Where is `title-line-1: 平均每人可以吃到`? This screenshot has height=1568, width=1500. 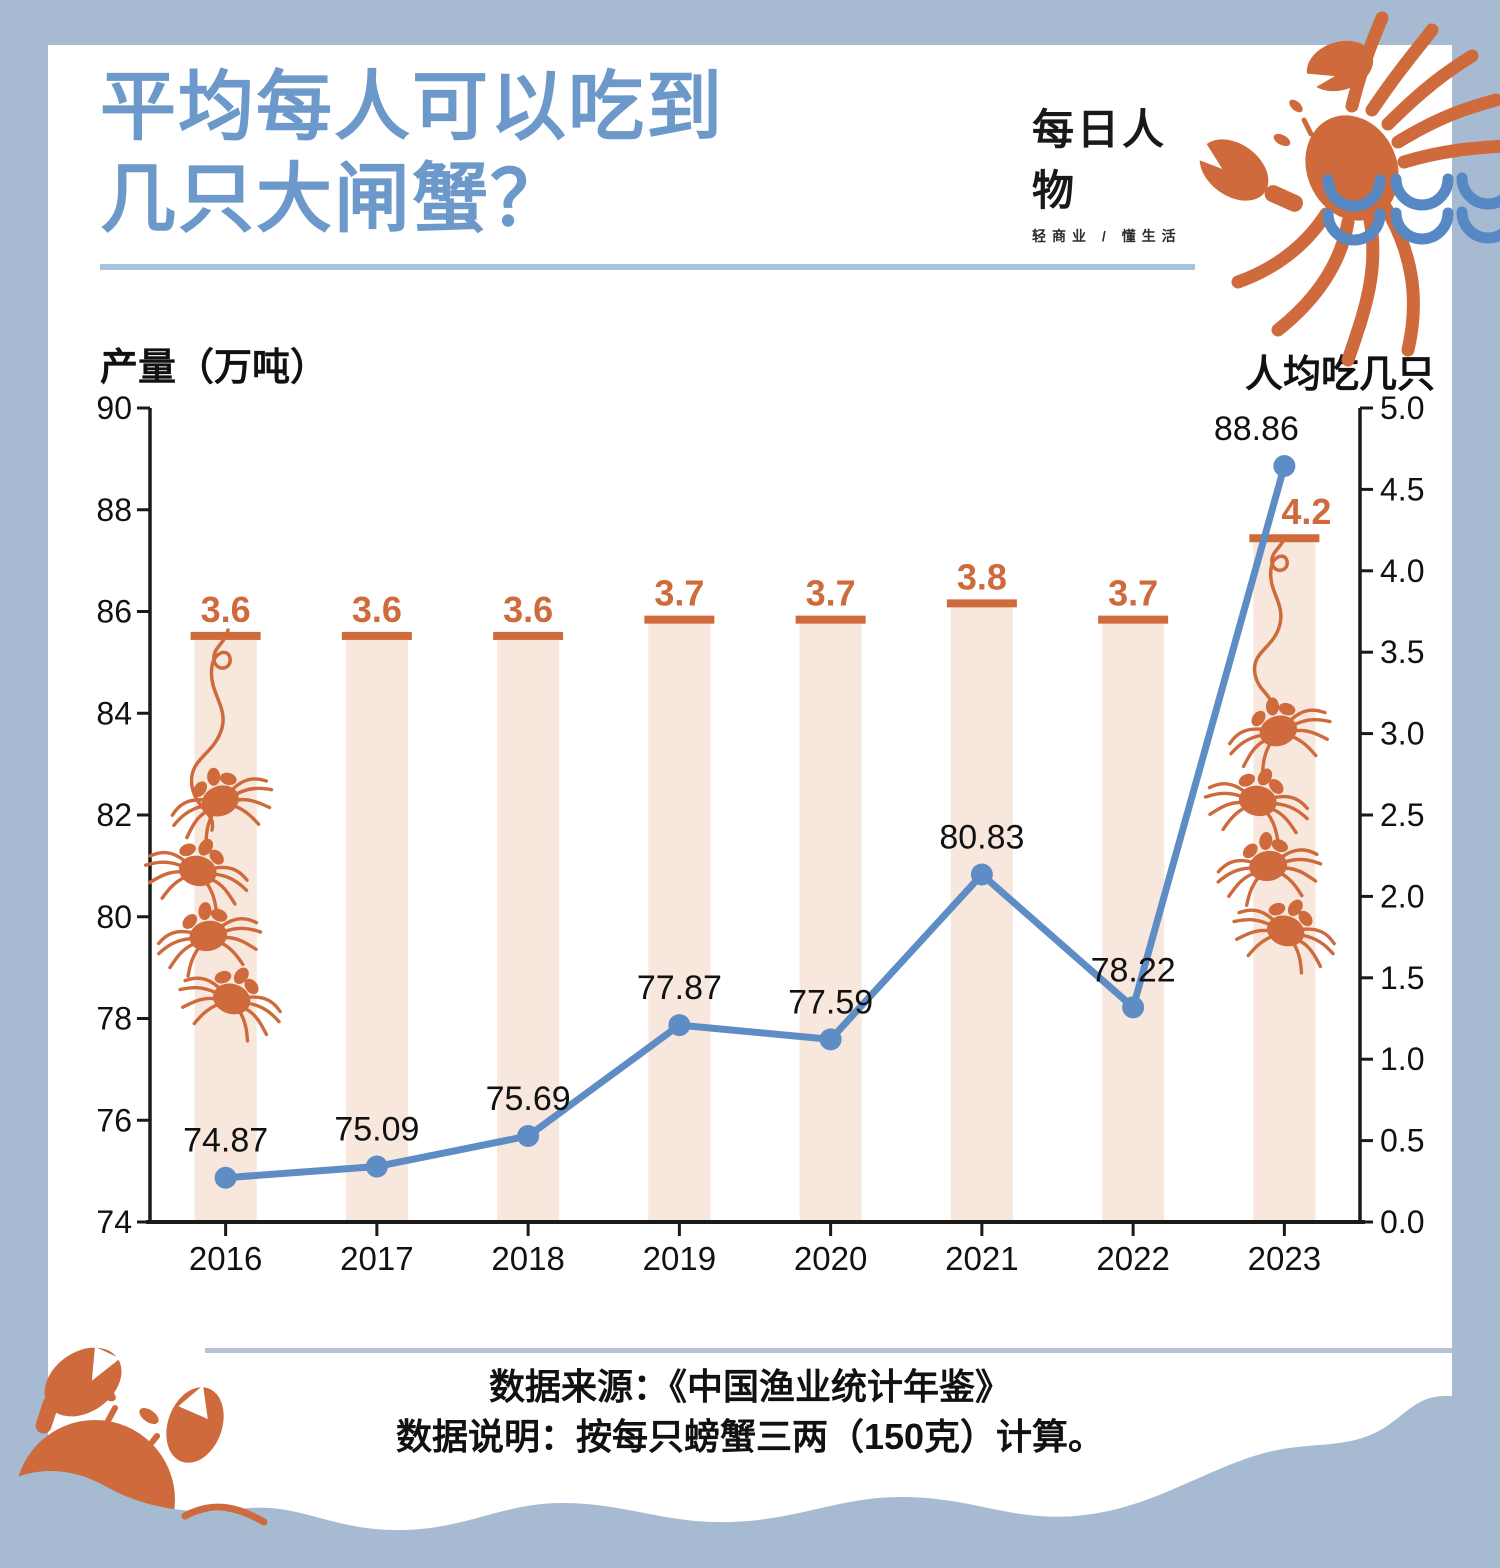 title-line-1: 平均每人可以吃到 is located at coordinates (412, 107).